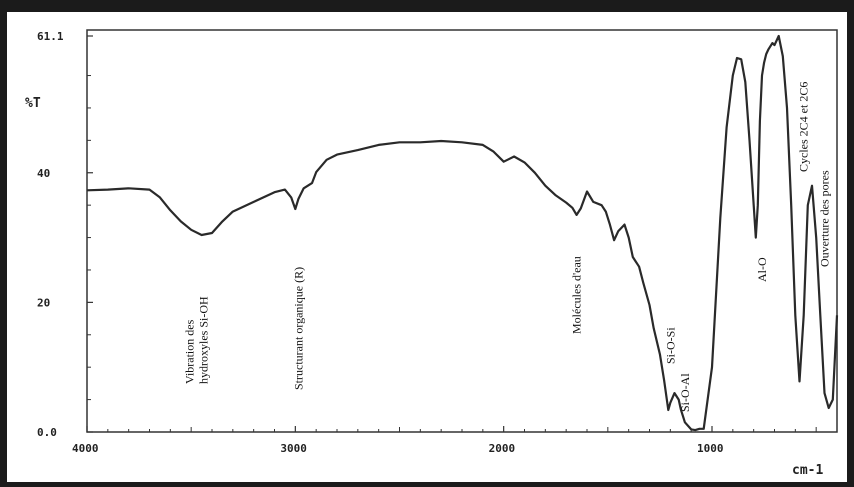 The image size is (854, 487). What do you see at coordinates (43, 173) in the screenshot?
I see `y-tick-label: 40` at bounding box center [43, 173].